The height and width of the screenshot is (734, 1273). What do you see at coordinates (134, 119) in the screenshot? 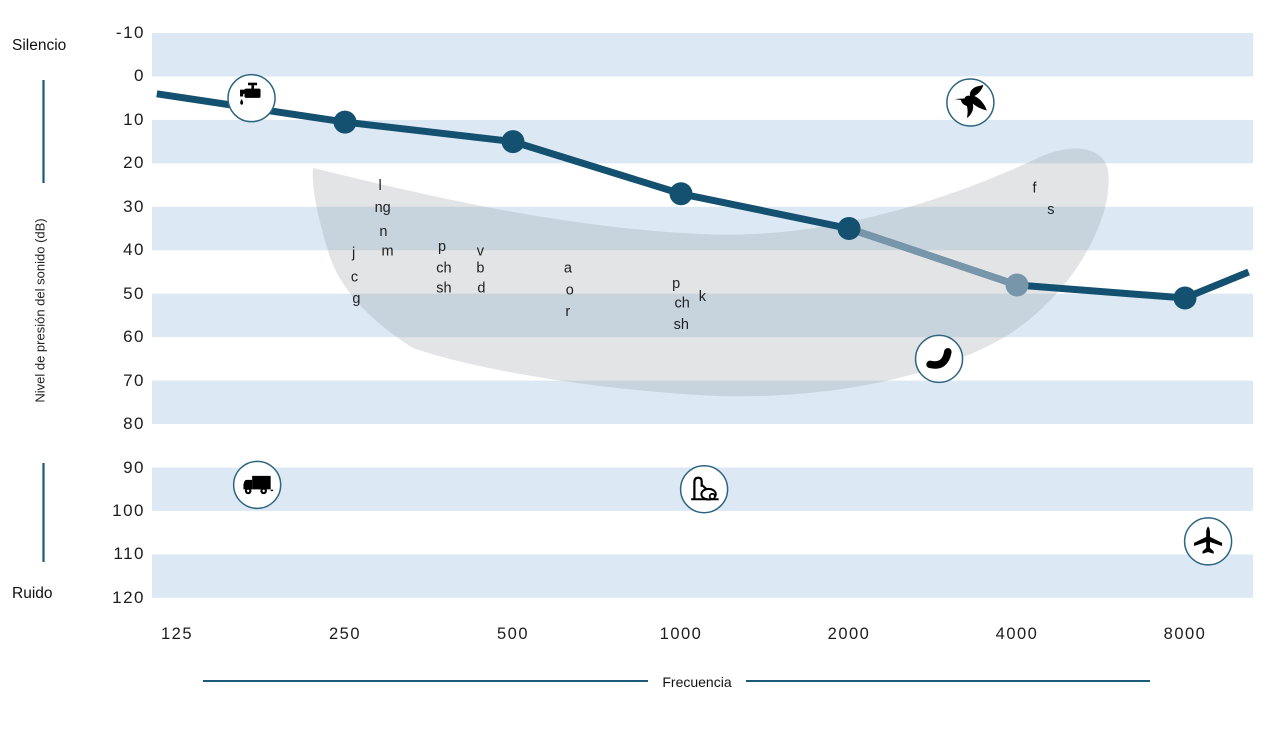
I see `y-tick-label: 10` at bounding box center [134, 119].